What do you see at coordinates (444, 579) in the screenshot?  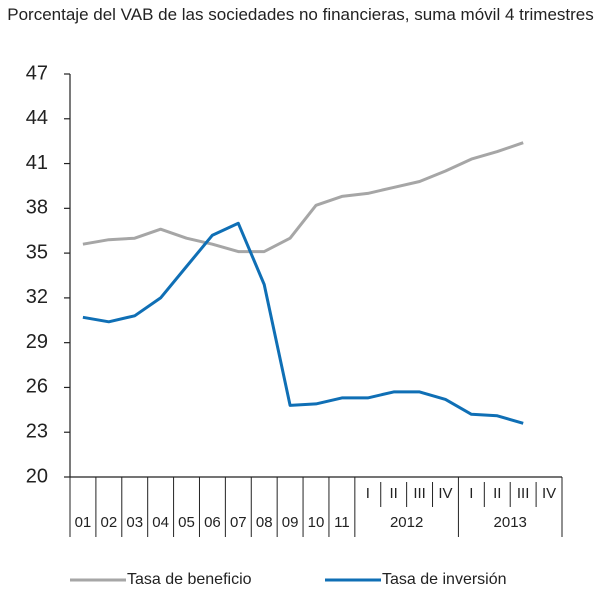 I see `legend-label: Tasa de inversión` at bounding box center [444, 579].